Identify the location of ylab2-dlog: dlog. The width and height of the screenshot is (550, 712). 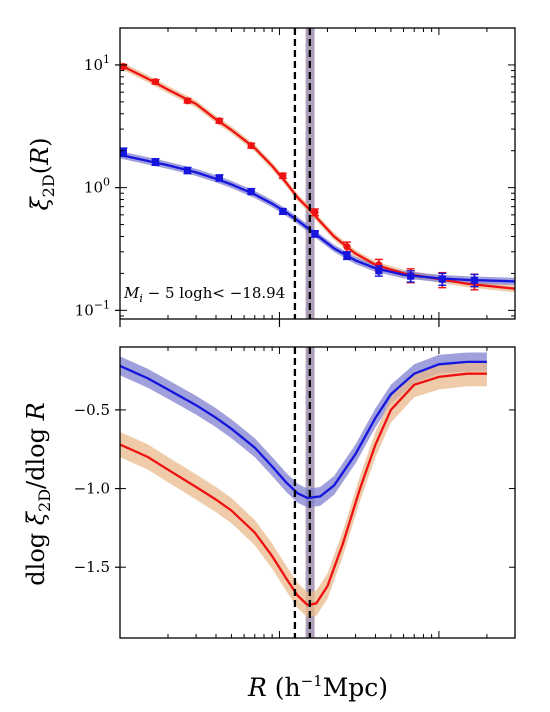
(36, 555).